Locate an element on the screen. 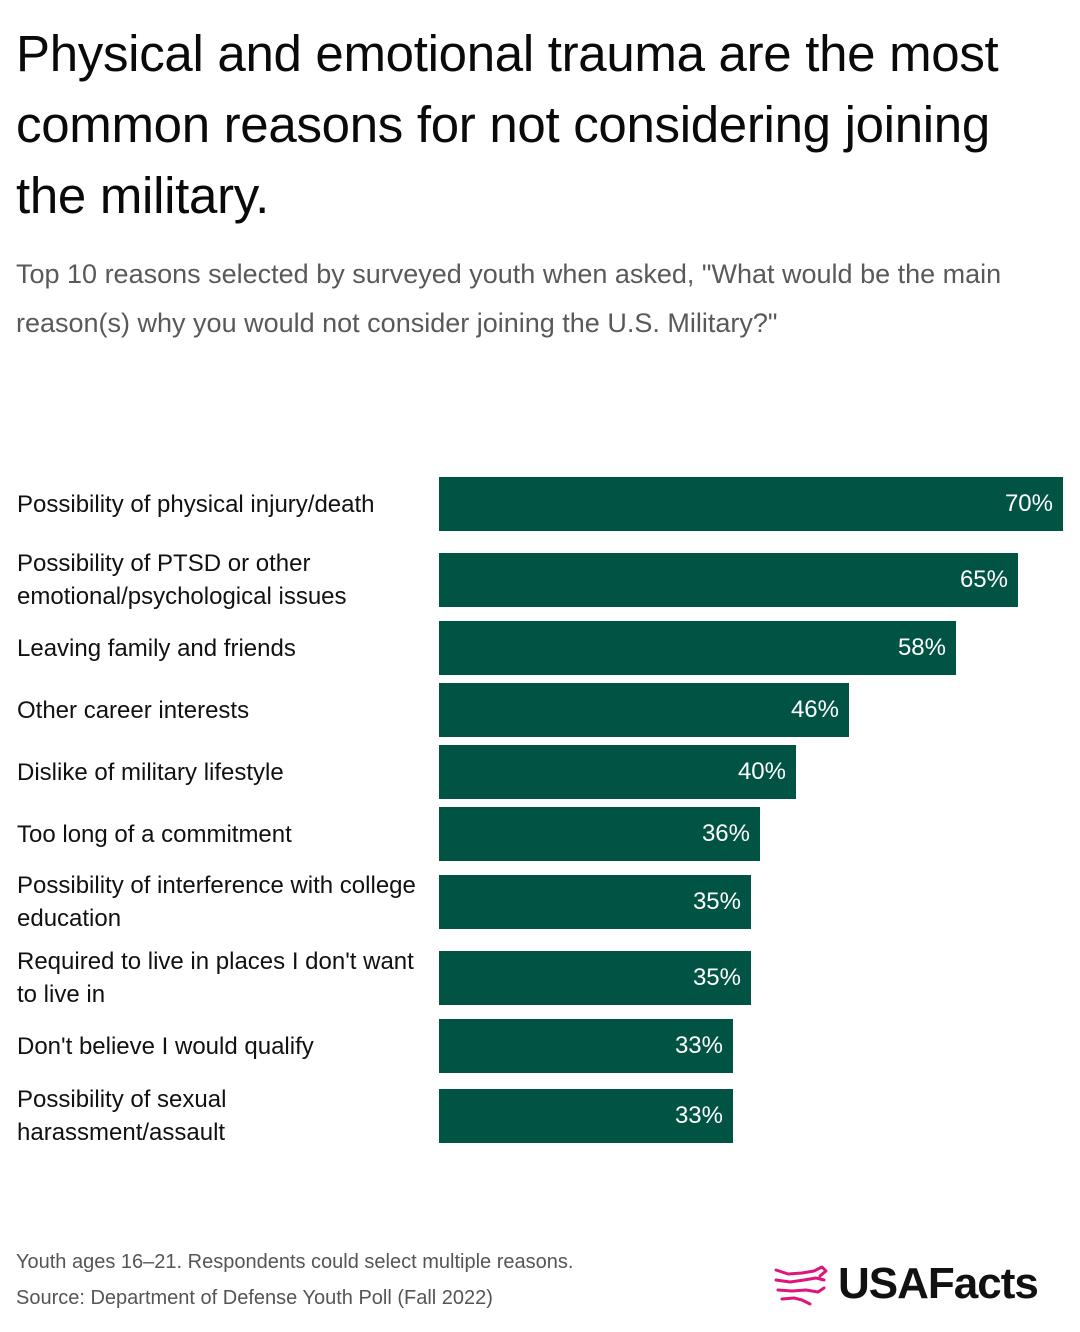 The width and height of the screenshot is (1080, 1332). bar: 65% is located at coordinates (728, 580).